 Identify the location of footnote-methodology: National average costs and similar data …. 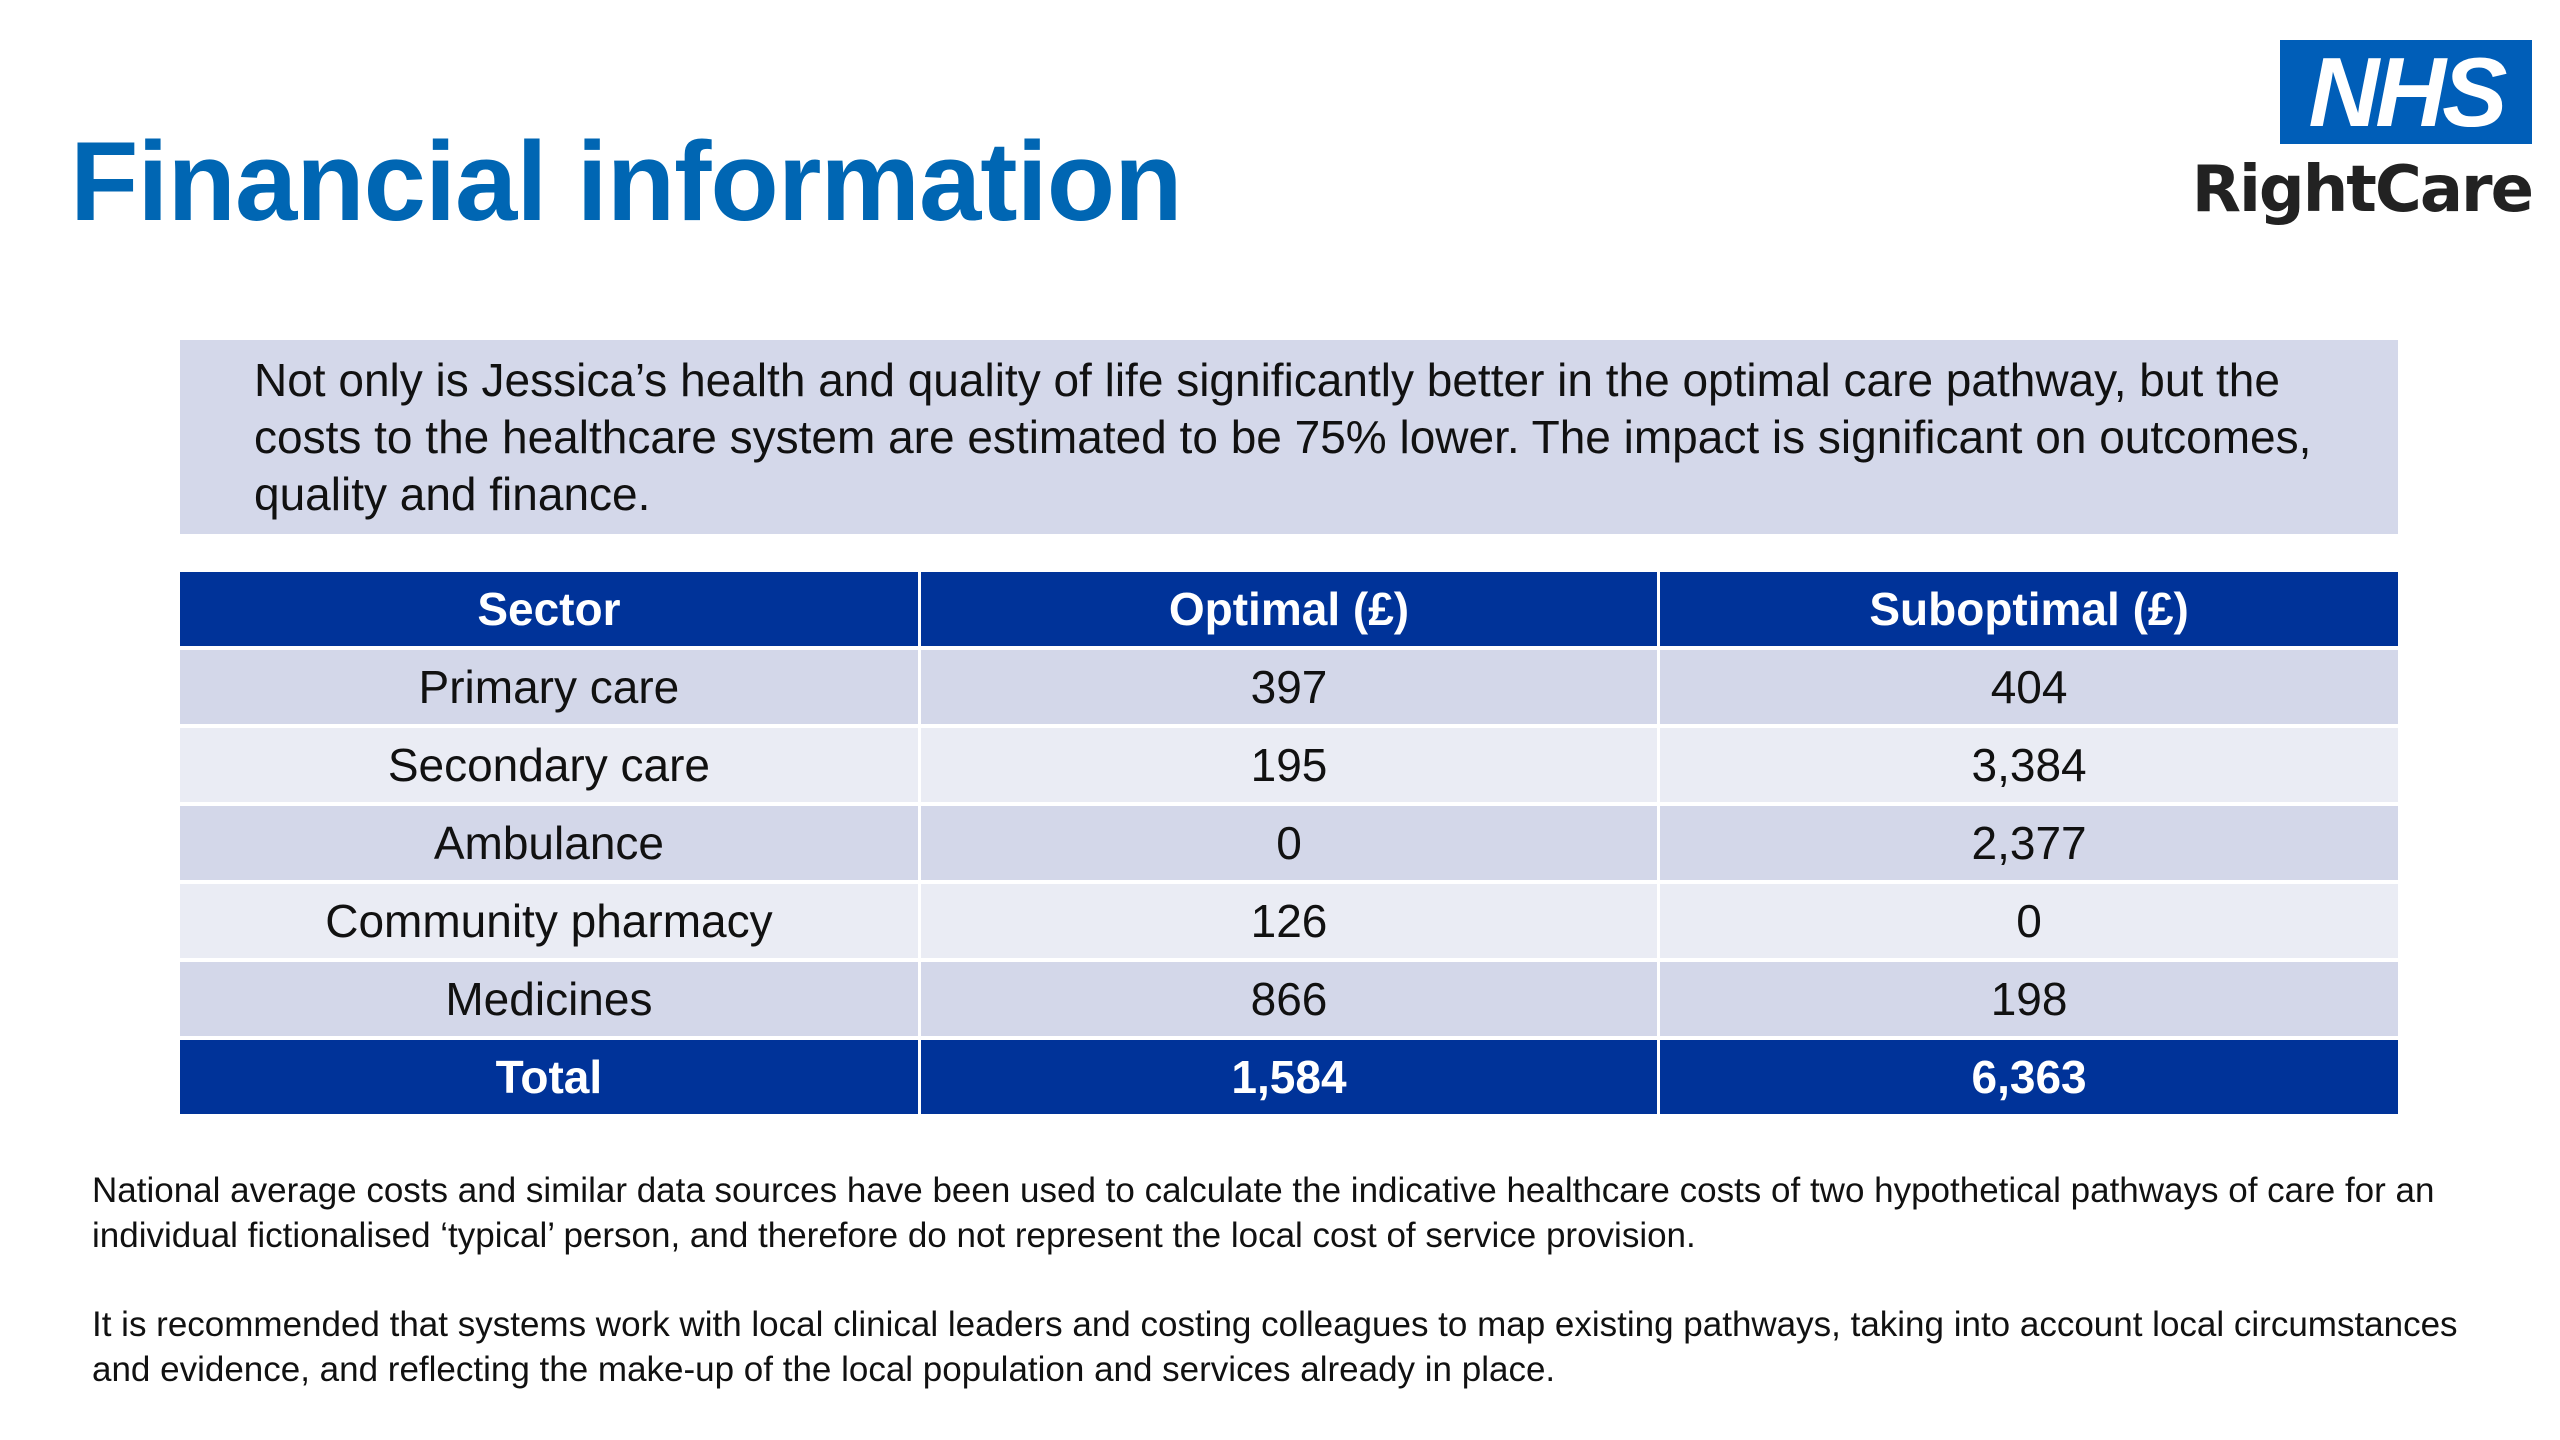
(1263, 1213).